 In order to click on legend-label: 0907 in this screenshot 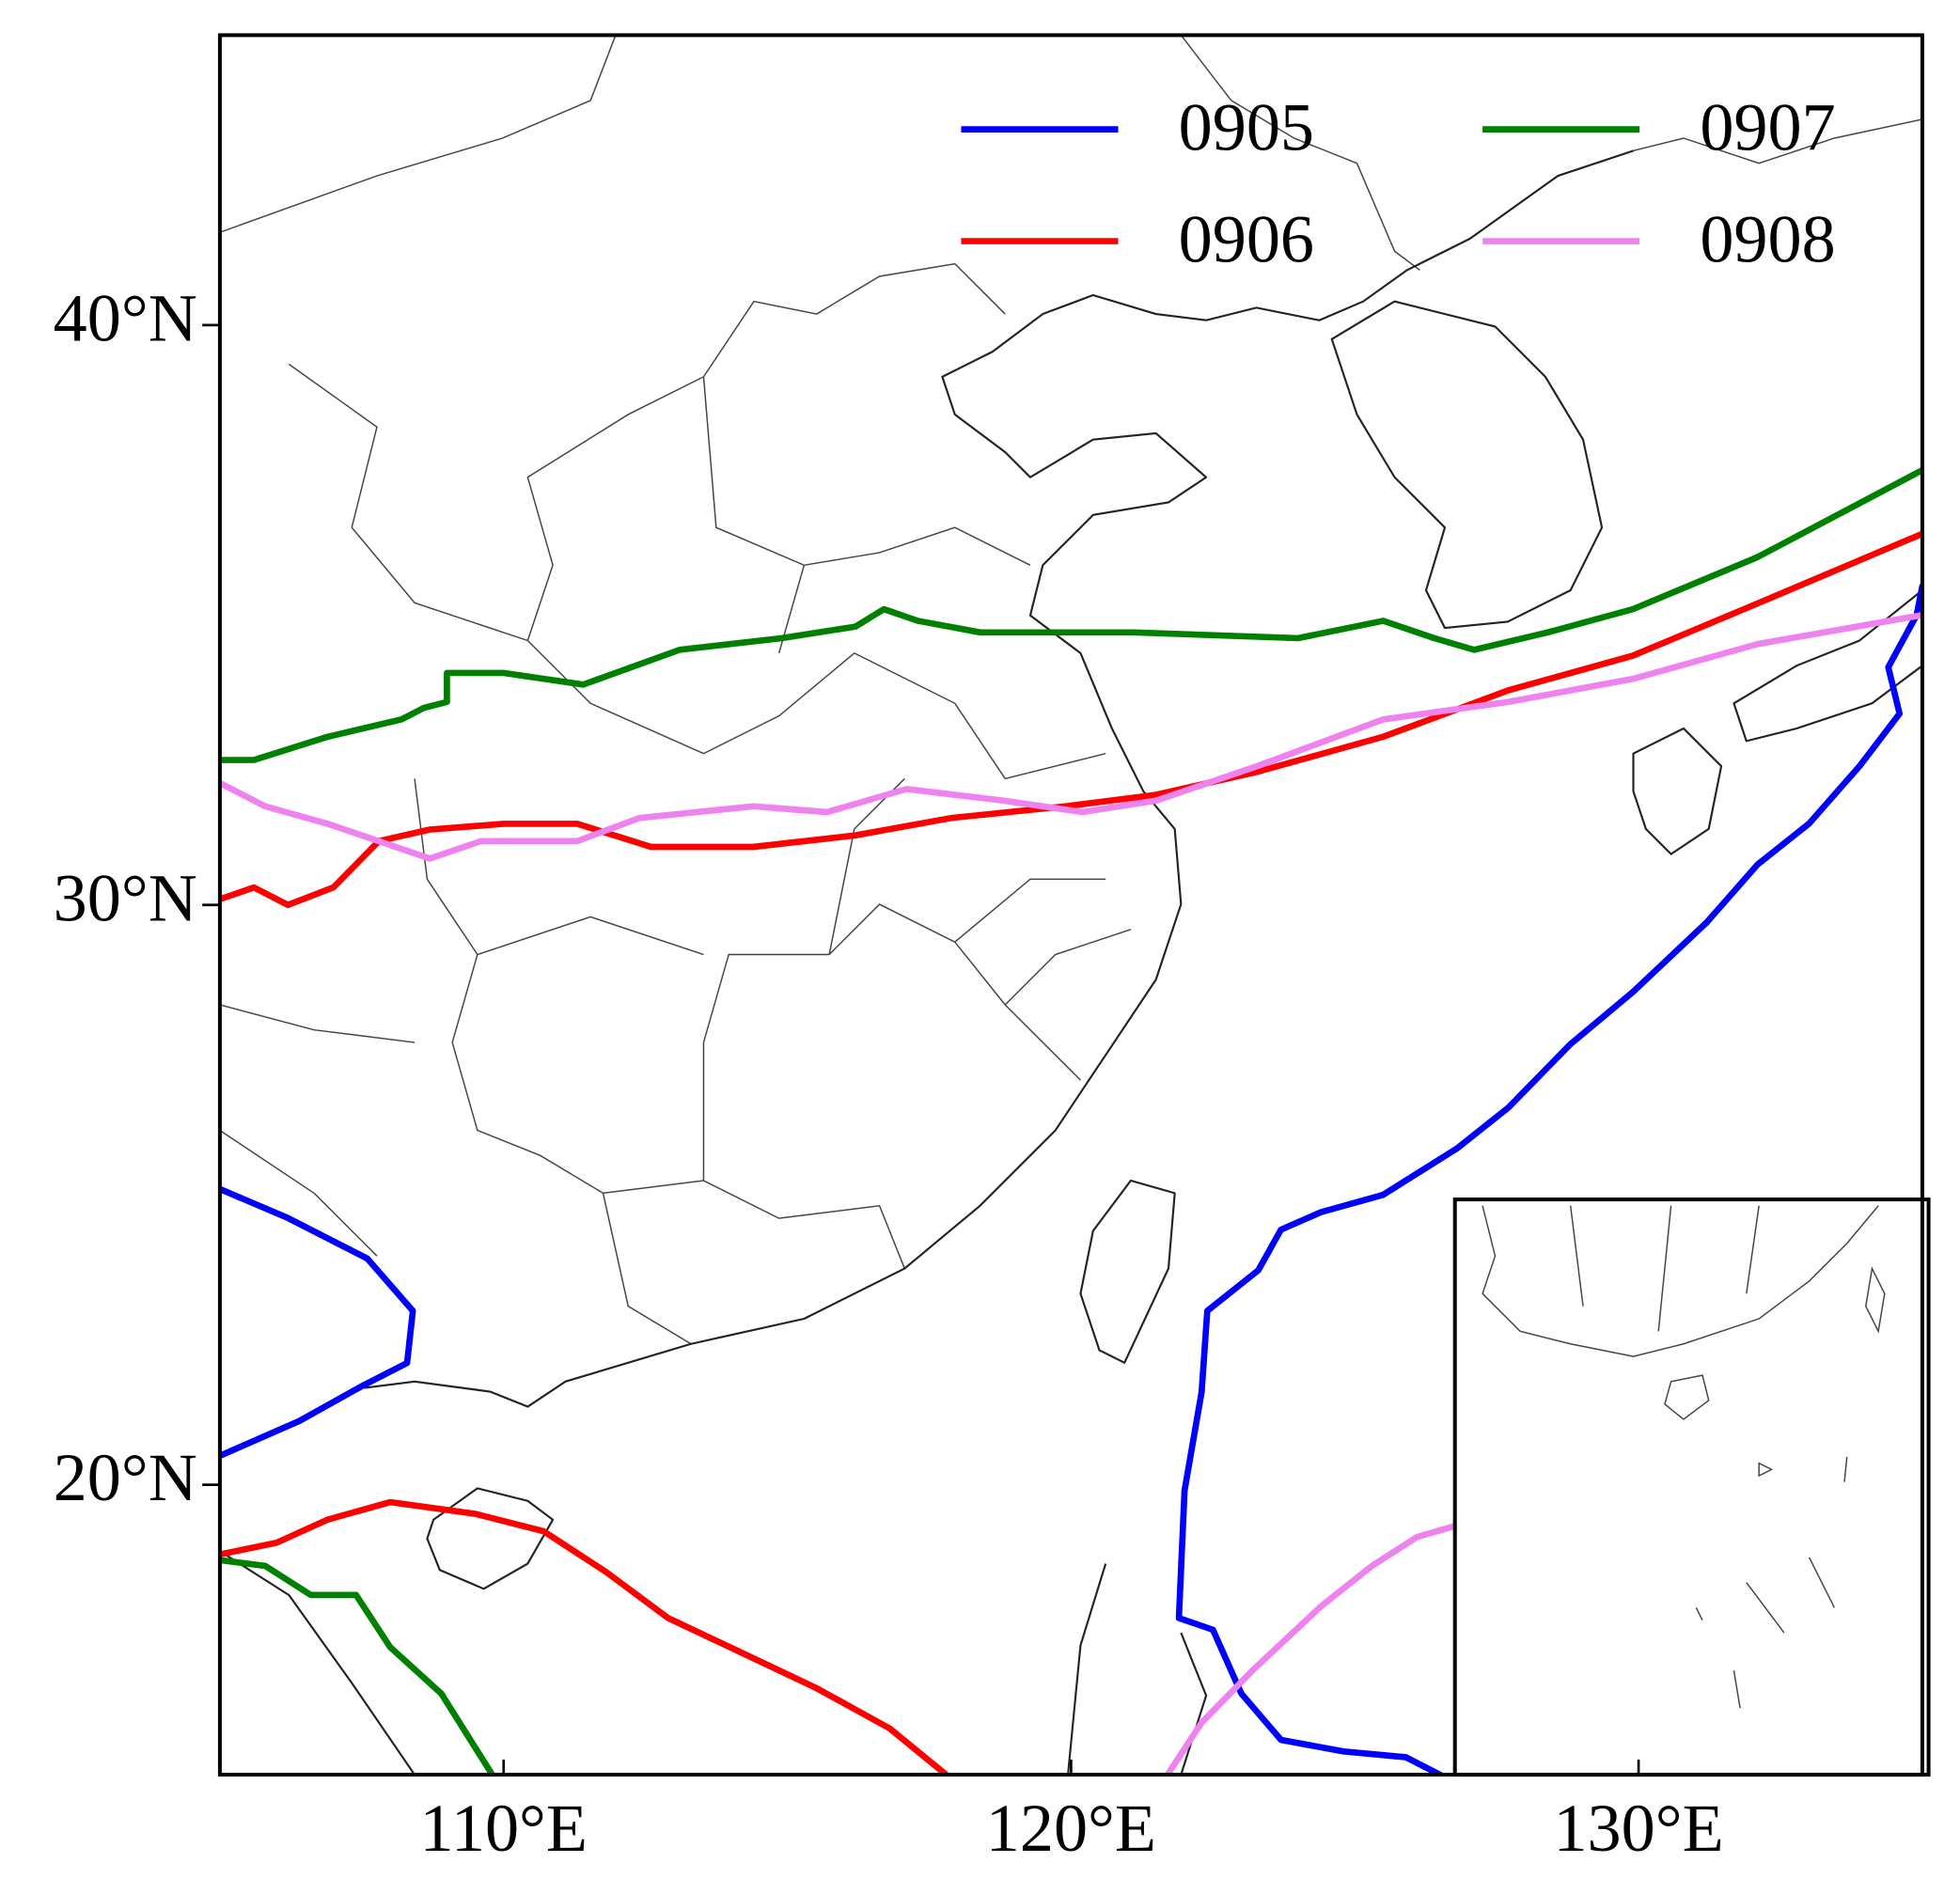, I will do `click(1767, 127)`.